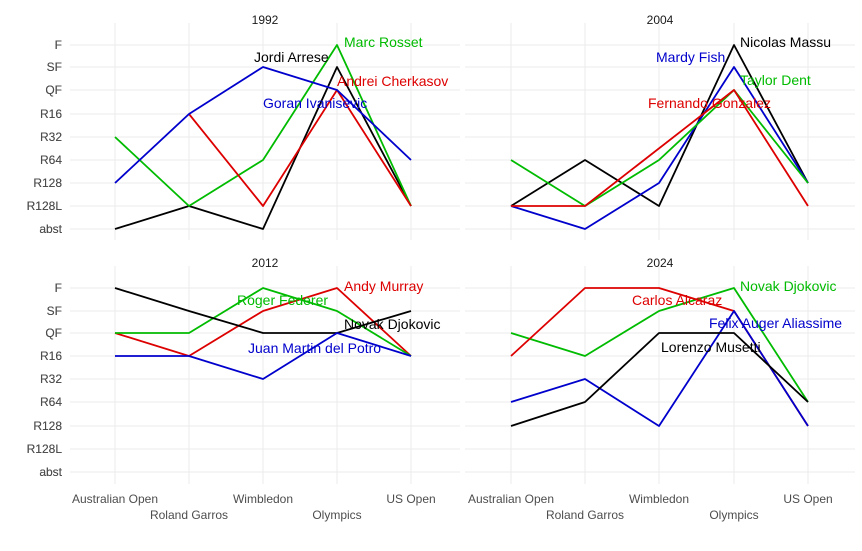 The width and height of the screenshot is (862, 551). What do you see at coordinates (265, 20) in the screenshot?
I see `panel-title: 1992` at bounding box center [265, 20].